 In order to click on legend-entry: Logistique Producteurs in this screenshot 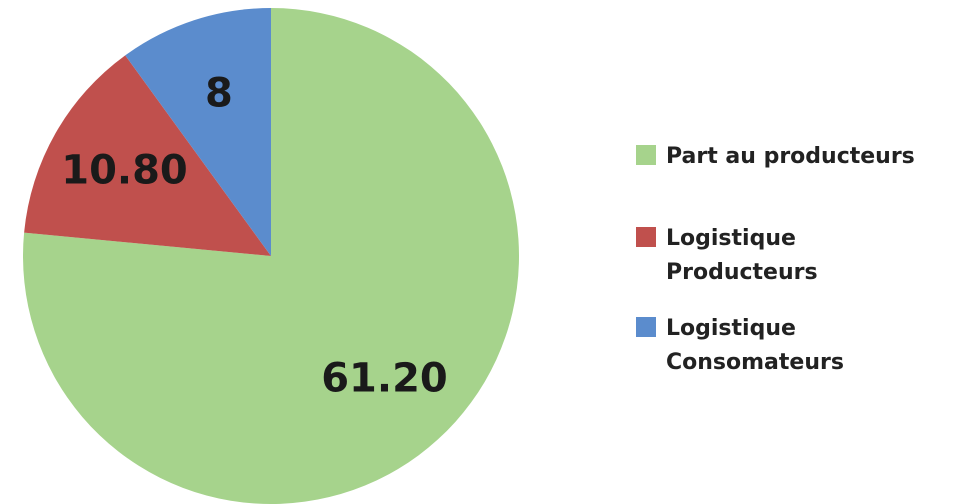, I will do `click(801, 256)`.